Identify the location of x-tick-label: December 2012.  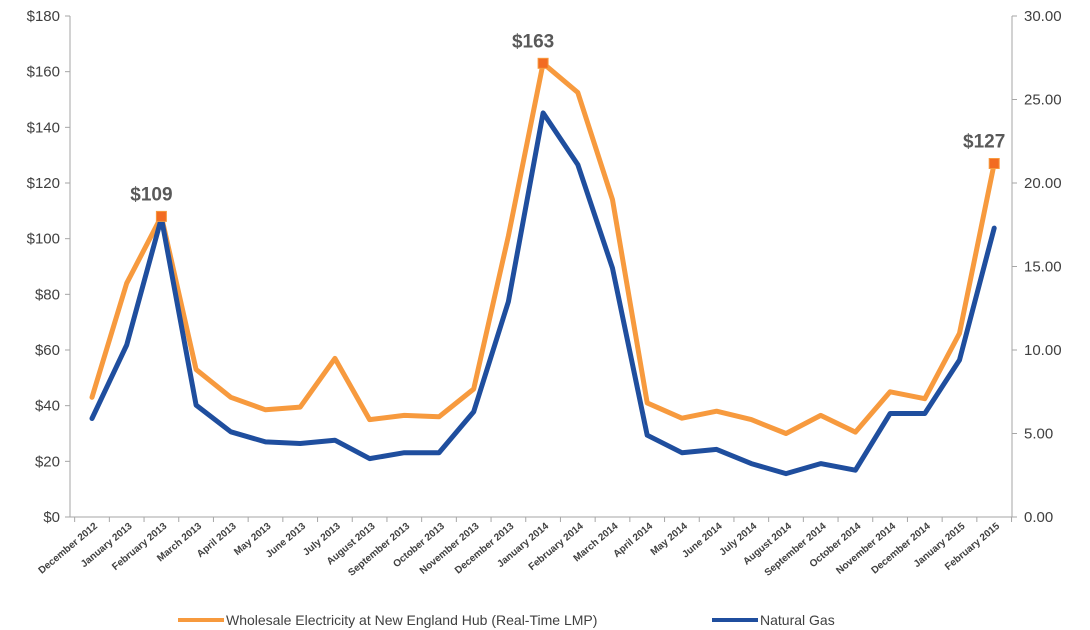
(69, 549).